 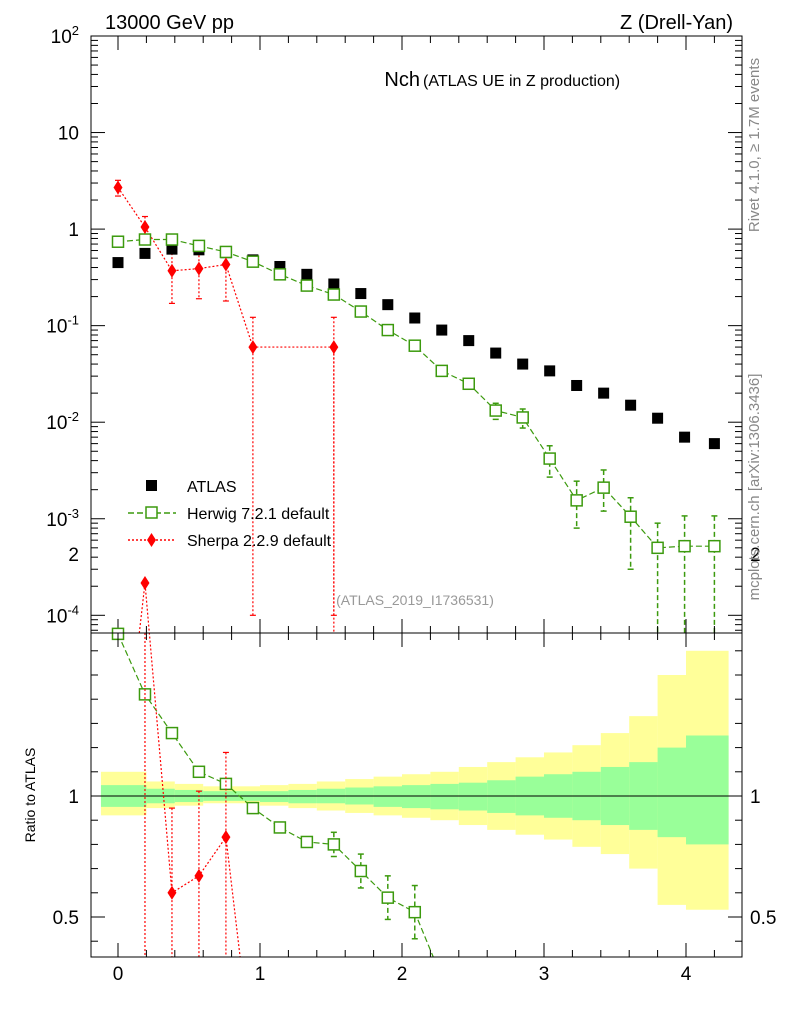 I want to click on legend-item-herwig: Herwig 7.2.1 default, so click(x=229, y=514).